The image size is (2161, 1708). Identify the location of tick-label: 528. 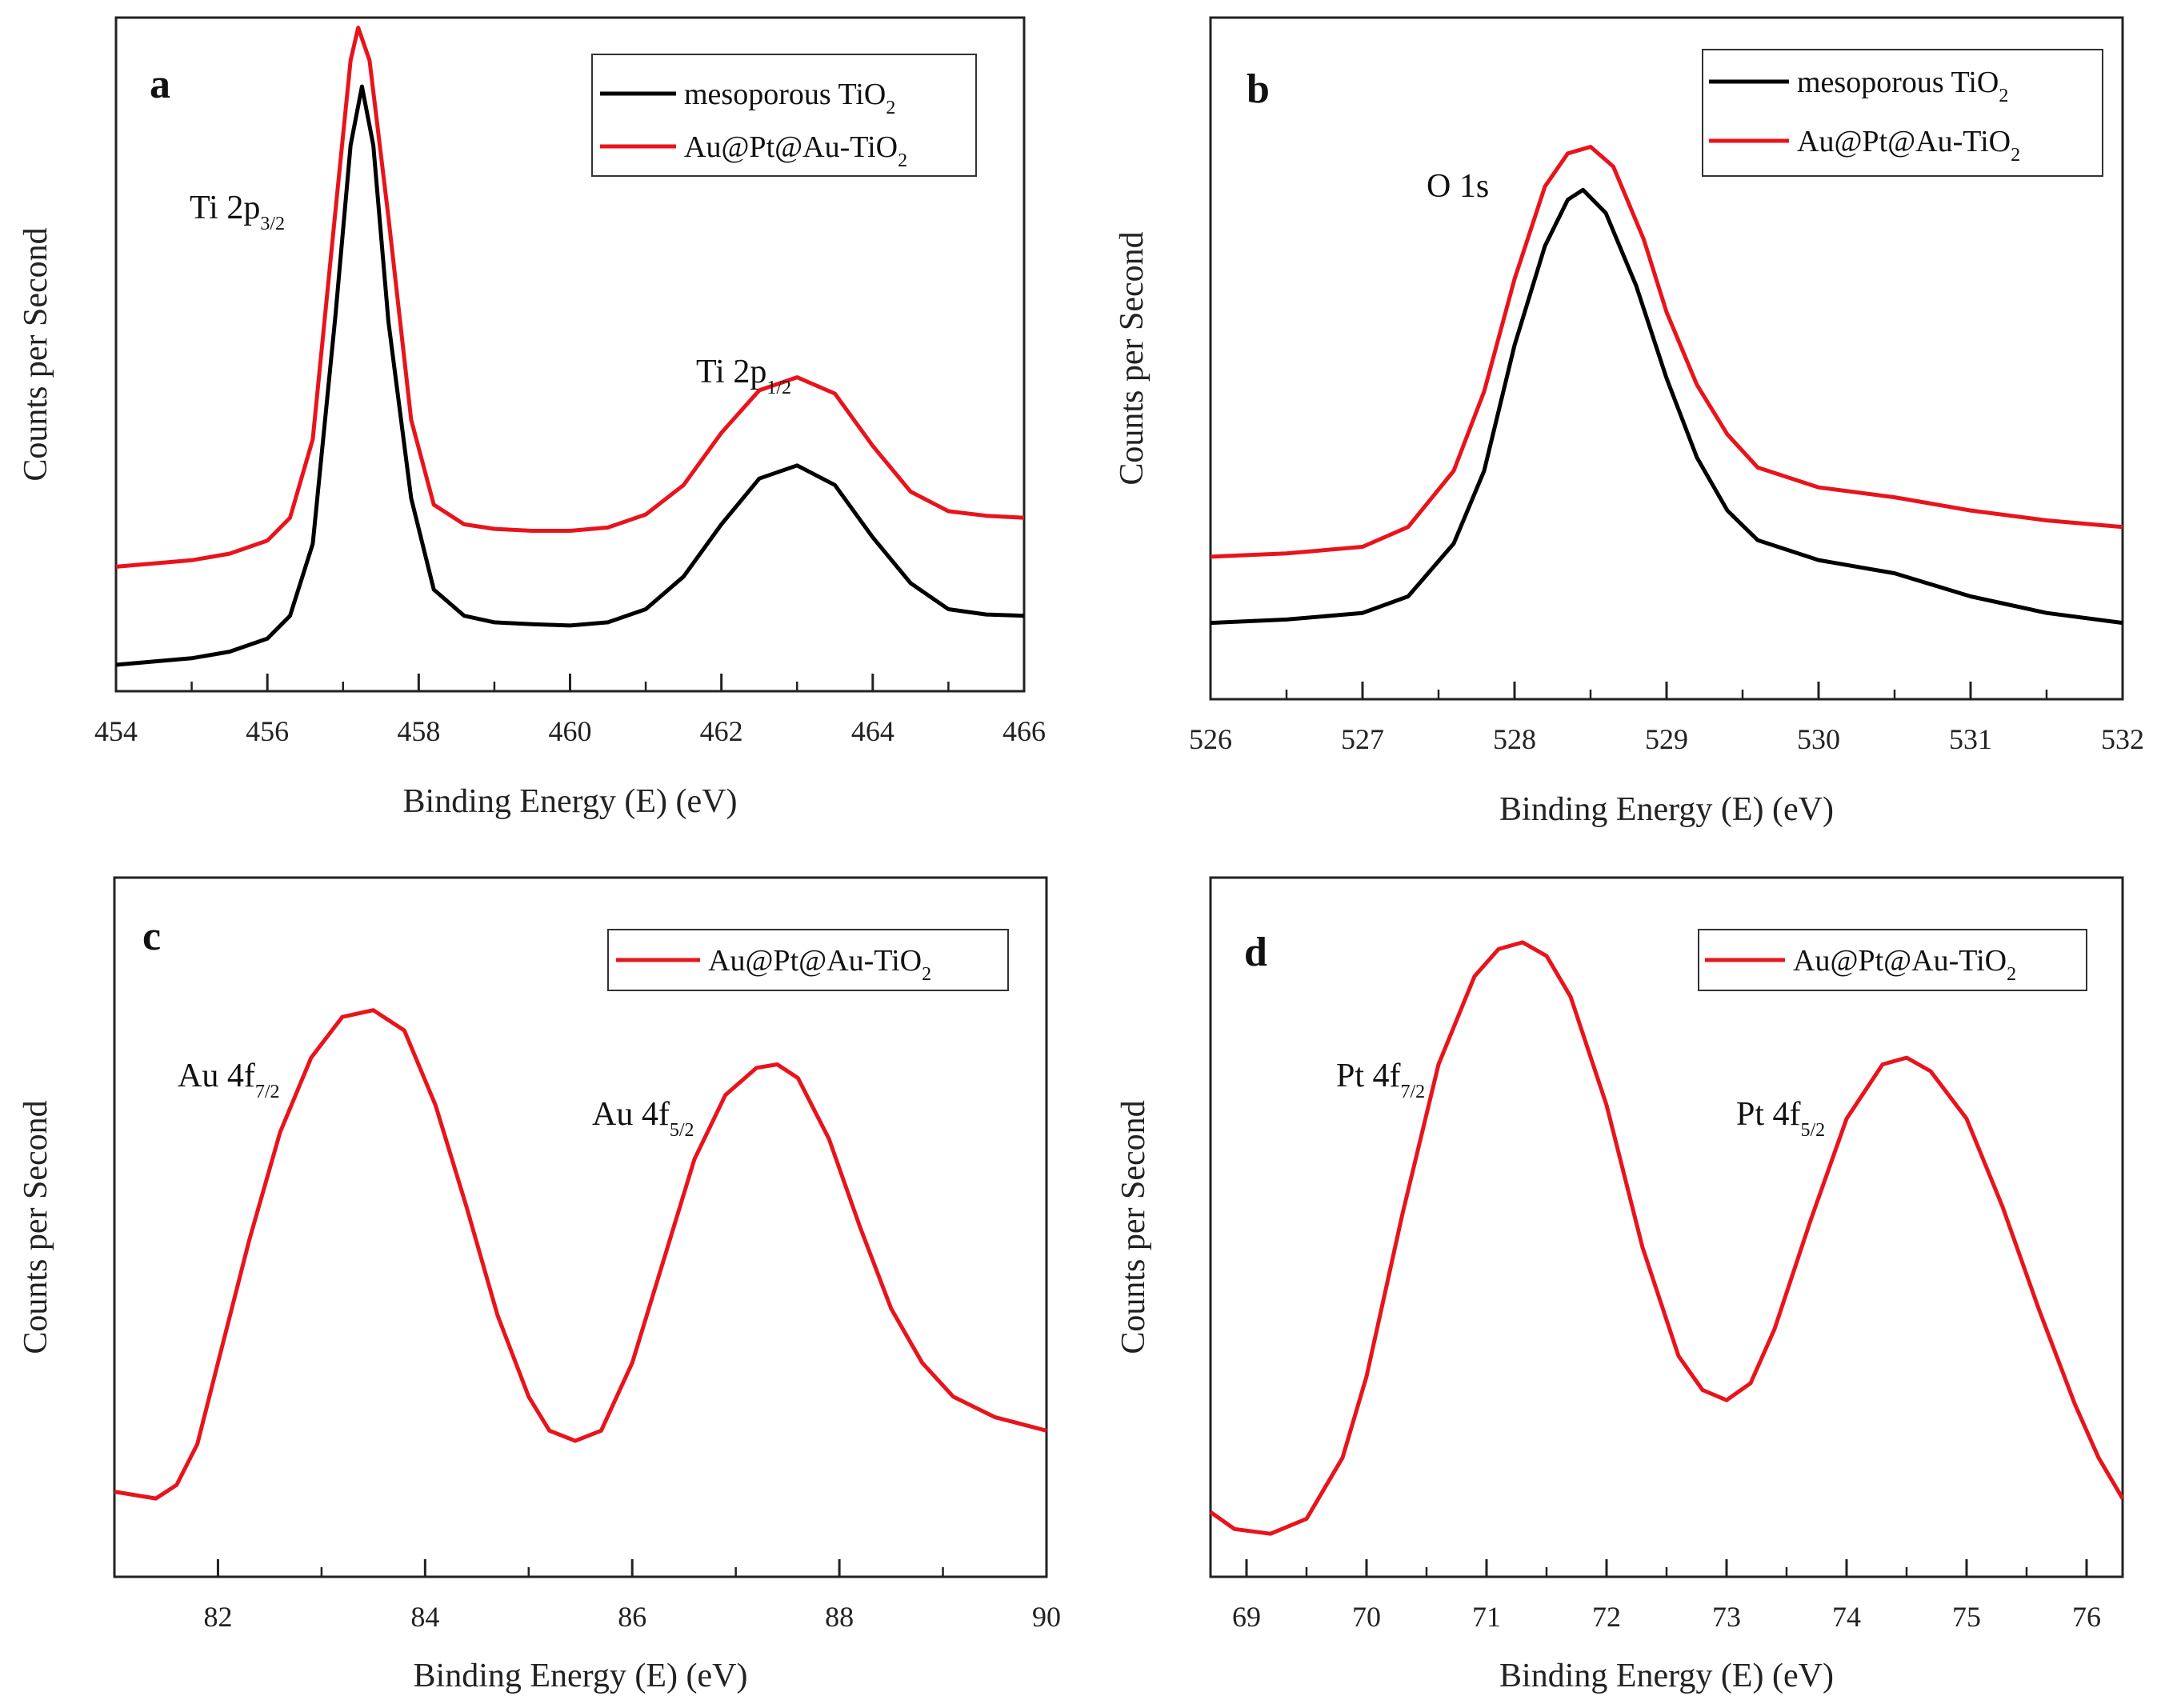
(1515, 739).